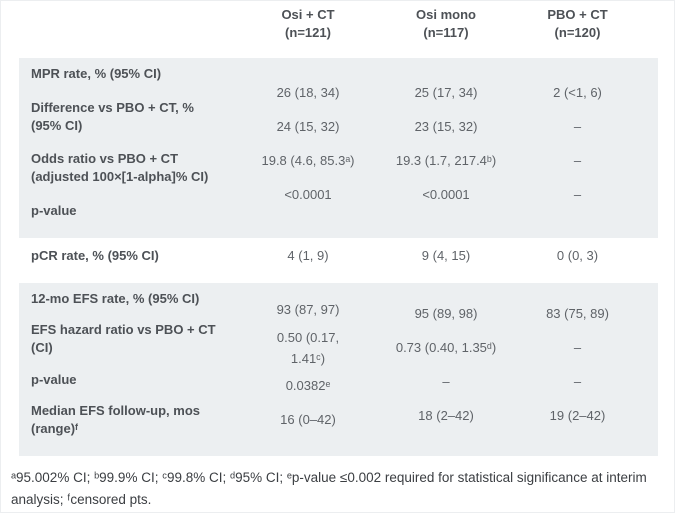 The image size is (675, 513). What do you see at coordinates (308, 14) in the screenshot?
I see `column-header-name: Osi + CT` at bounding box center [308, 14].